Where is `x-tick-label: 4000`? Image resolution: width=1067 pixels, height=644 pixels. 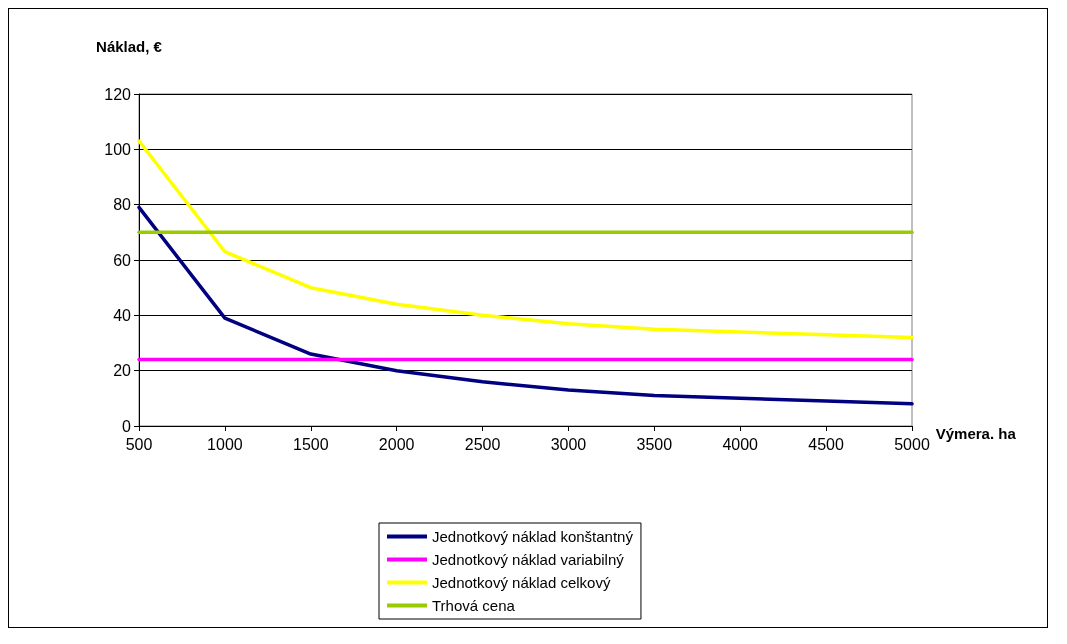 x-tick-label: 4000 is located at coordinates (740, 444).